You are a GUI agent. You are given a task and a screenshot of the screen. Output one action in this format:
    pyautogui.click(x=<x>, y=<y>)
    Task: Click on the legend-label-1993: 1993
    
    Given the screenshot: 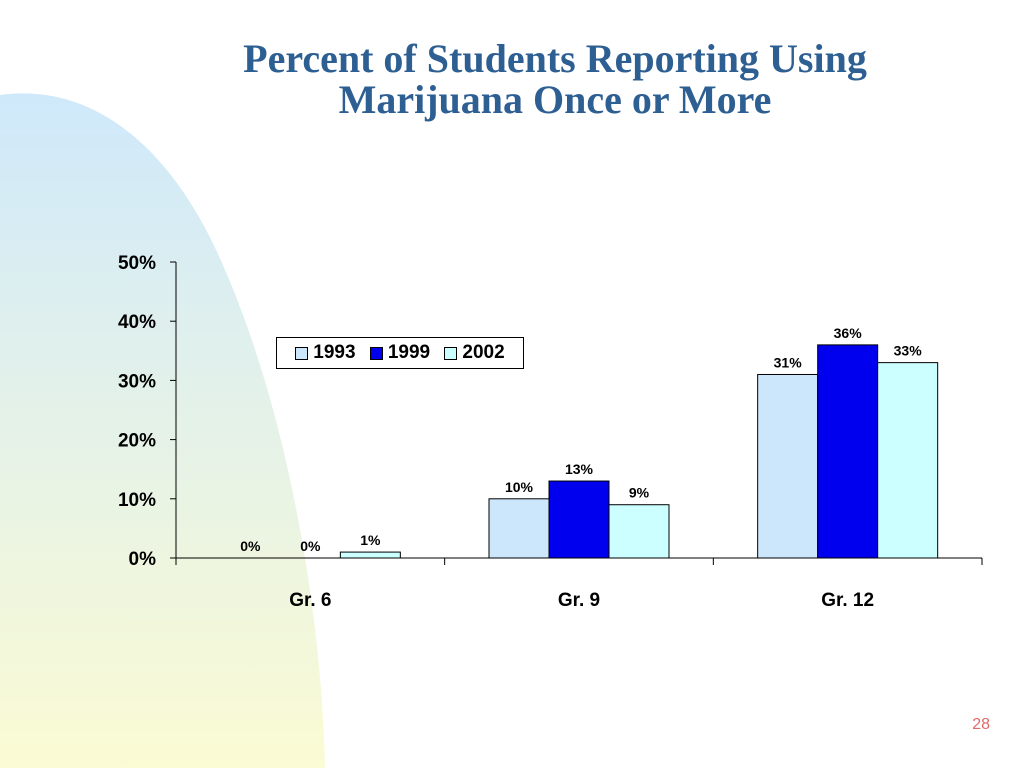 What is the action you would take?
    pyautogui.click(x=334, y=352)
    